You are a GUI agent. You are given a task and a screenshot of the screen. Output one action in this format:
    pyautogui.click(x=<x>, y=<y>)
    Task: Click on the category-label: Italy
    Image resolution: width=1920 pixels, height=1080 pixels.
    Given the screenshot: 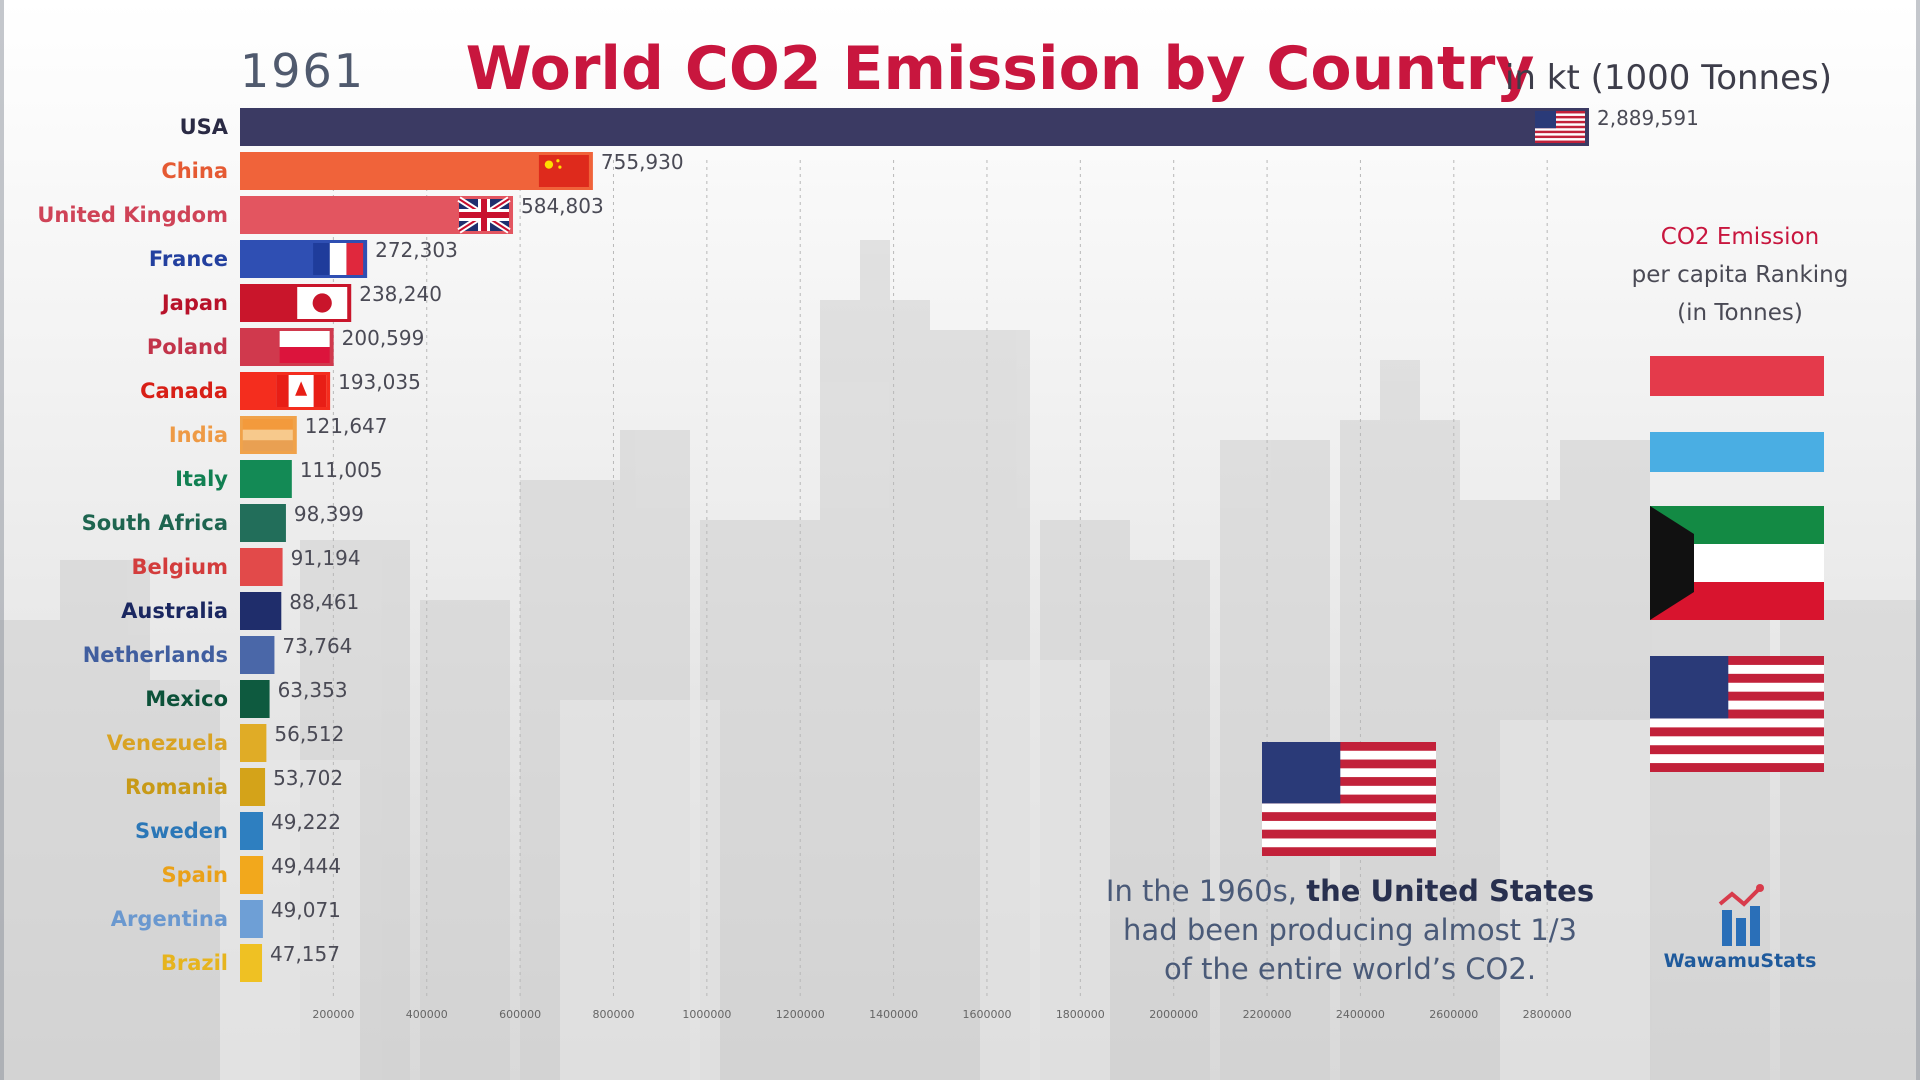 What is the action you would take?
    pyautogui.click(x=201, y=479)
    